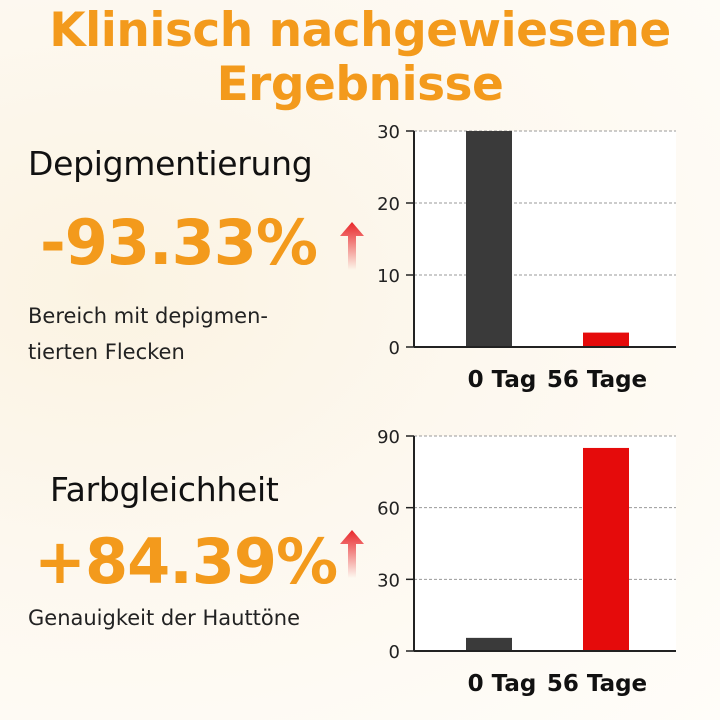  Describe the element at coordinates (388, 509) in the screenshot. I see `y-tick-label: 60` at that location.